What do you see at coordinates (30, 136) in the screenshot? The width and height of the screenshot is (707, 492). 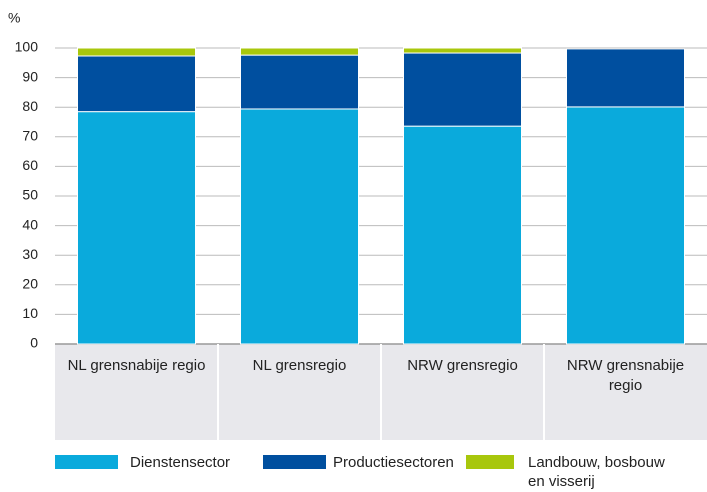 I see `y-tick-label: 70` at bounding box center [30, 136].